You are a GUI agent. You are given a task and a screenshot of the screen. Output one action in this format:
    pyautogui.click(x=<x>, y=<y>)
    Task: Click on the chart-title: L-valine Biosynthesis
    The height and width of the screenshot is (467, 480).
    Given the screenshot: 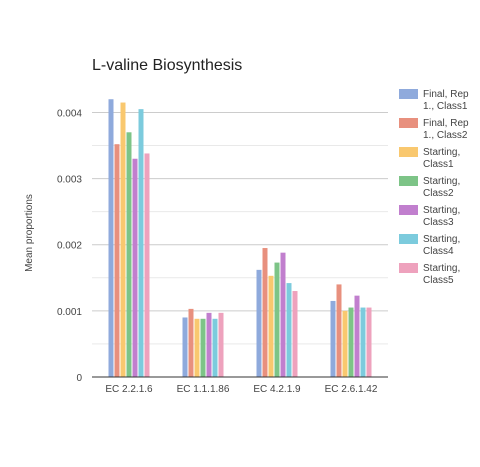 What is the action you would take?
    pyautogui.click(x=167, y=65)
    